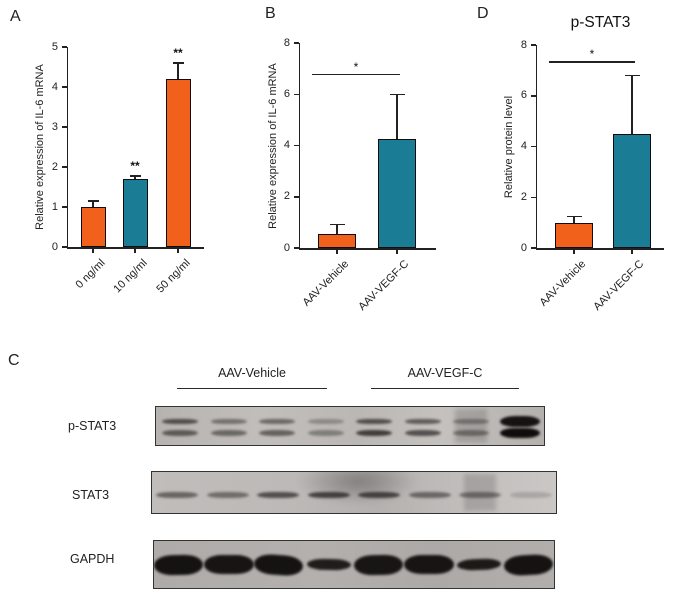  Describe the element at coordinates (445, 389) in the screenshot. I see `blot-group-underline-vegfc` at that location.